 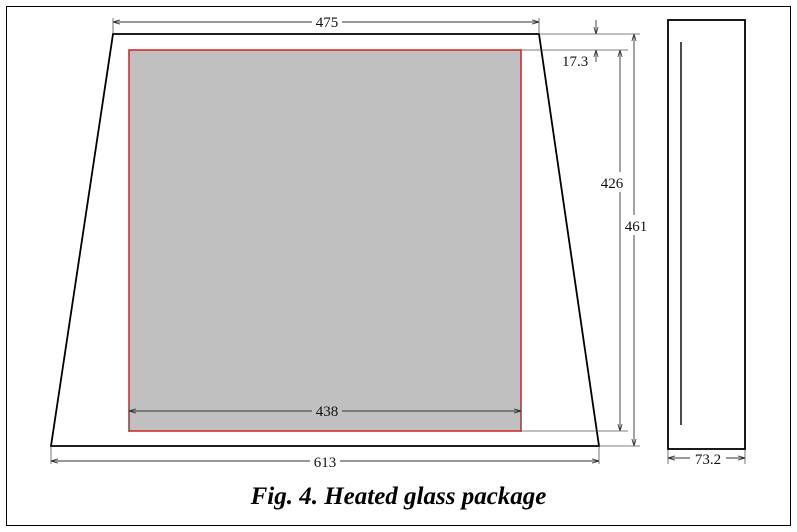 I want to click on side-view-outline, so click(x=706, y=234).